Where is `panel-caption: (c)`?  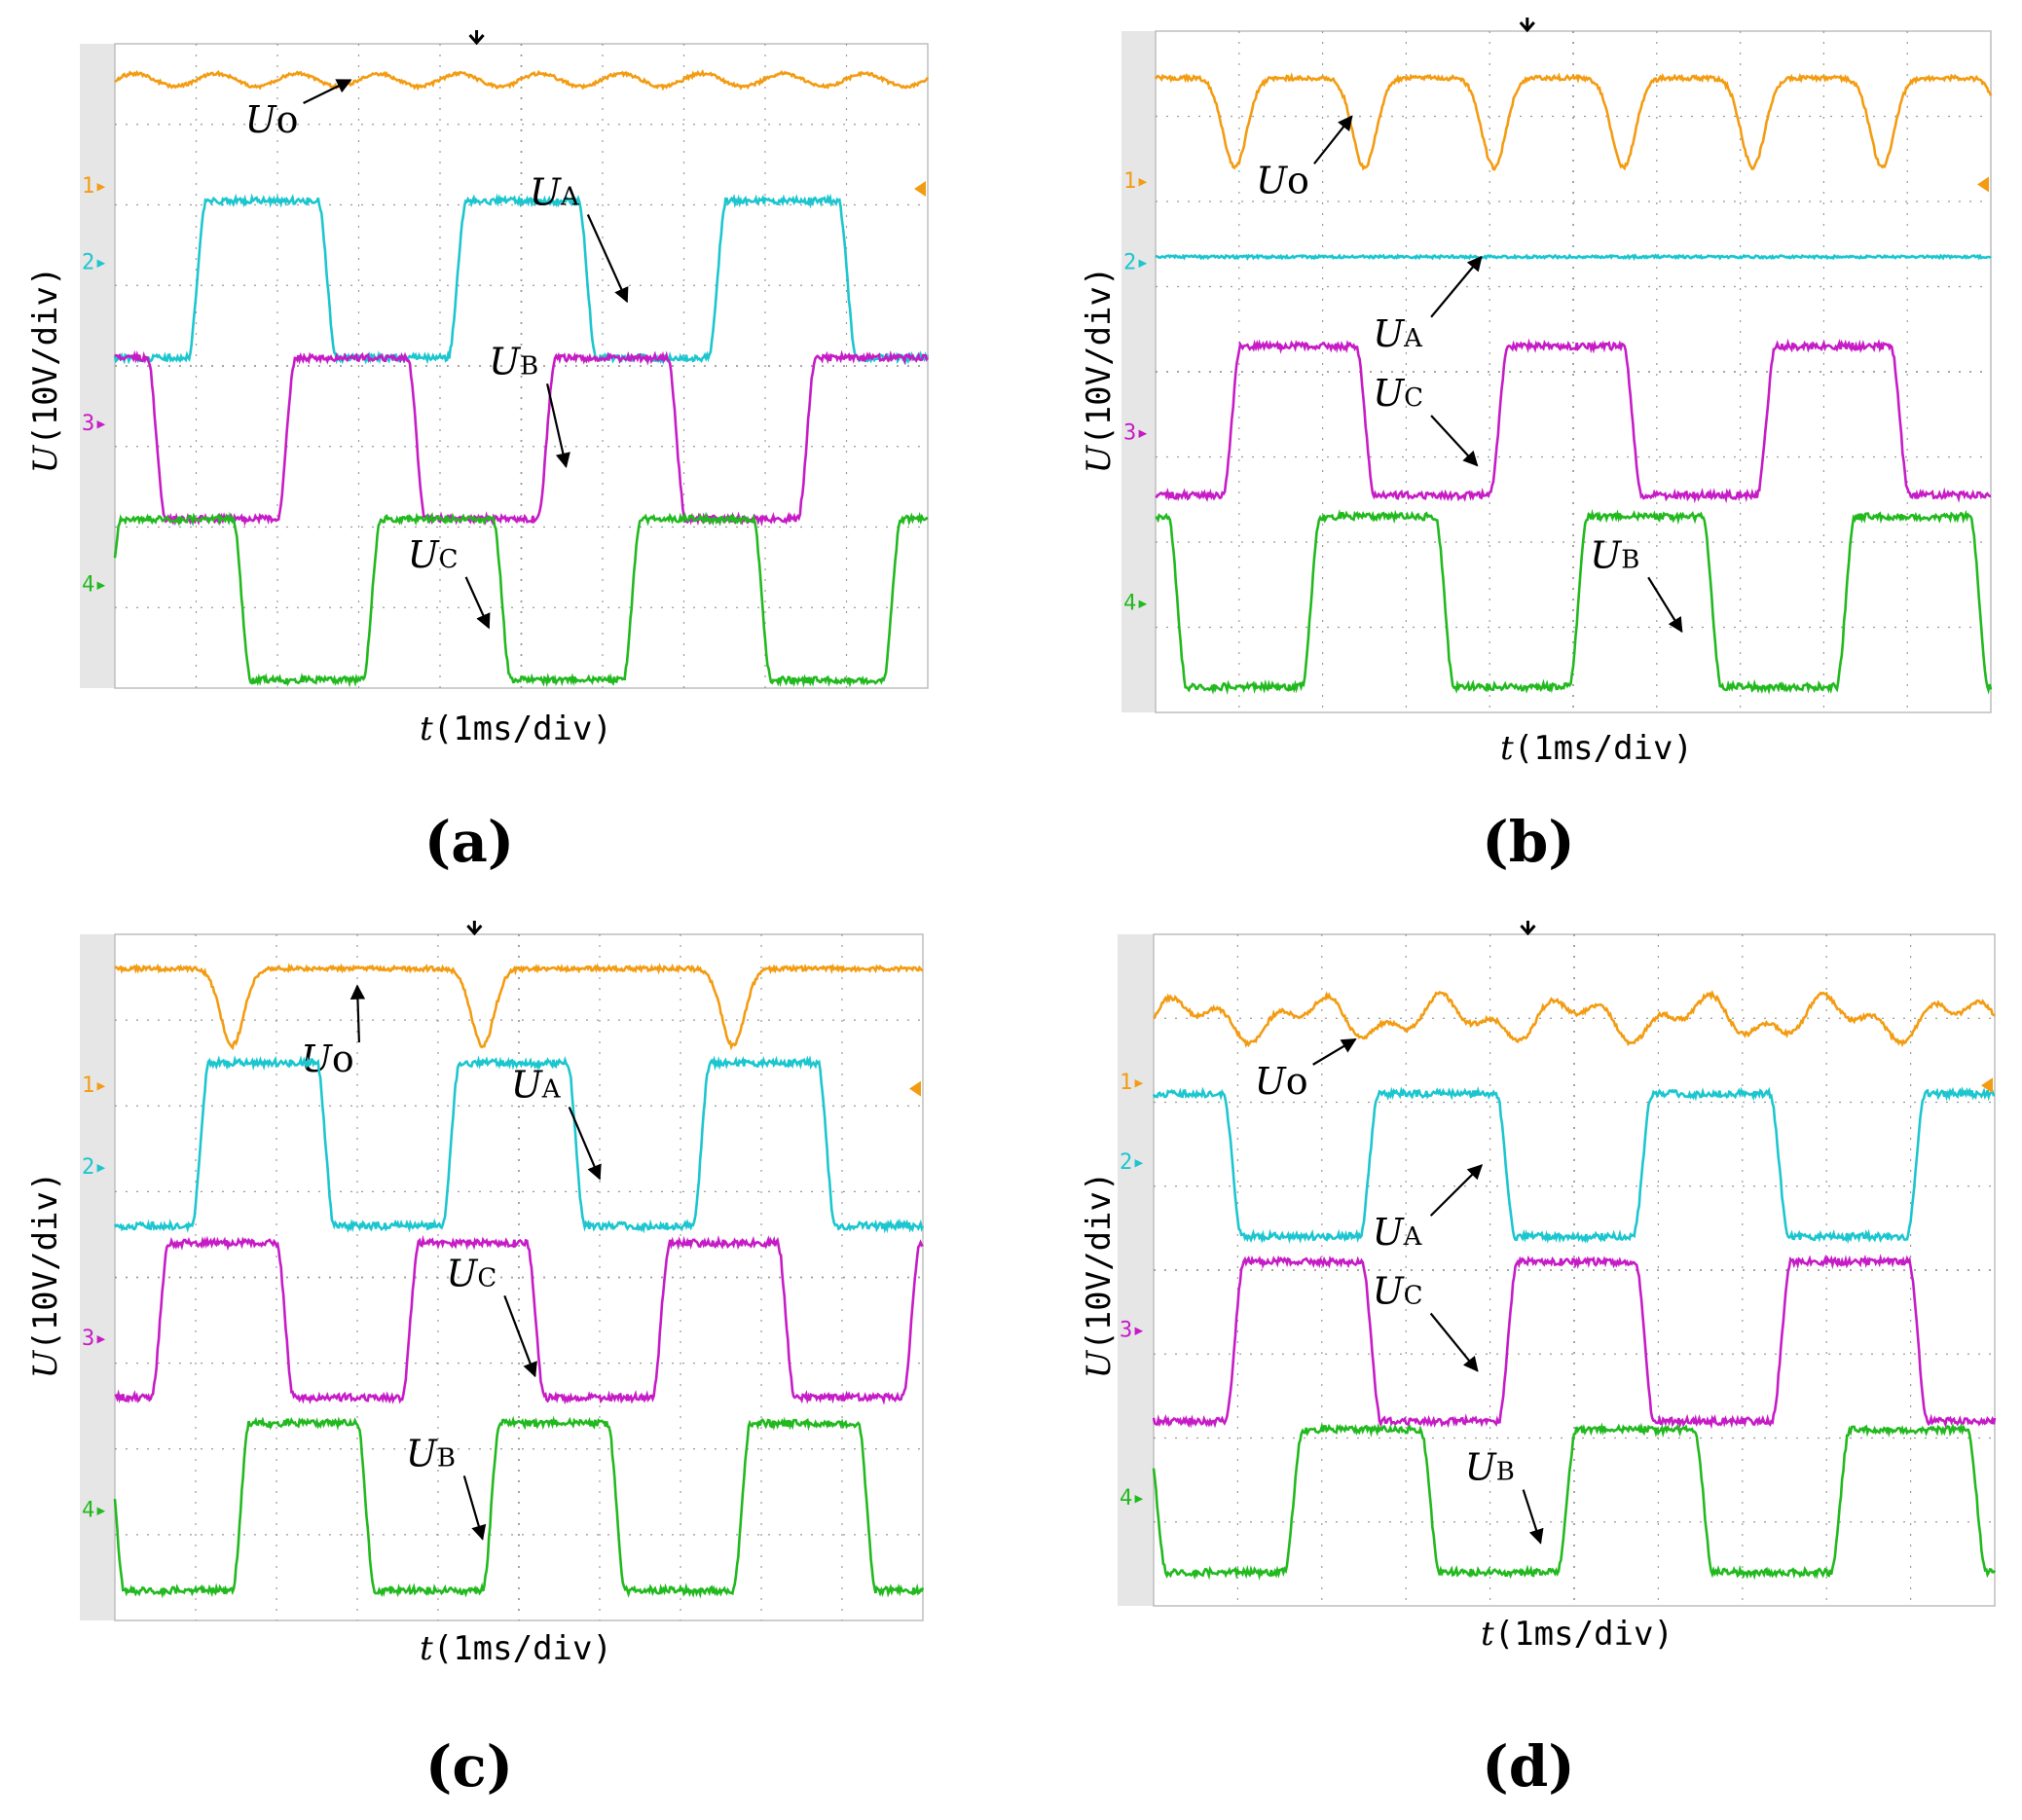
panel-caption: (c) is located at coordinates (469, 1766).